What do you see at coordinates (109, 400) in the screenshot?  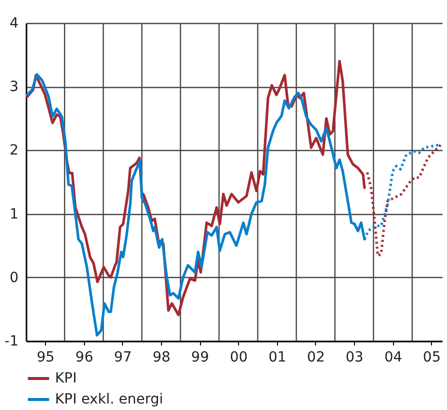 I see `legend-label: KPI exkl. energi` at bounding box center [109, 400].